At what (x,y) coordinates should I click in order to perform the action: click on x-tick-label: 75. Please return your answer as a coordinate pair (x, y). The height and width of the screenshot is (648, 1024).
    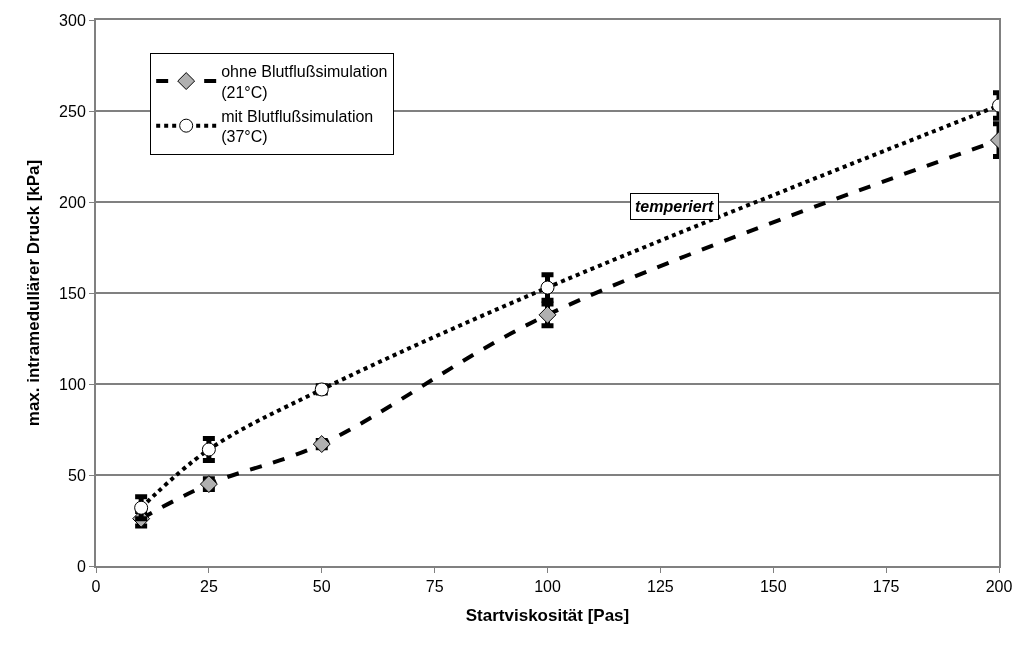
    Looking at the image, I should click on (434, 587).